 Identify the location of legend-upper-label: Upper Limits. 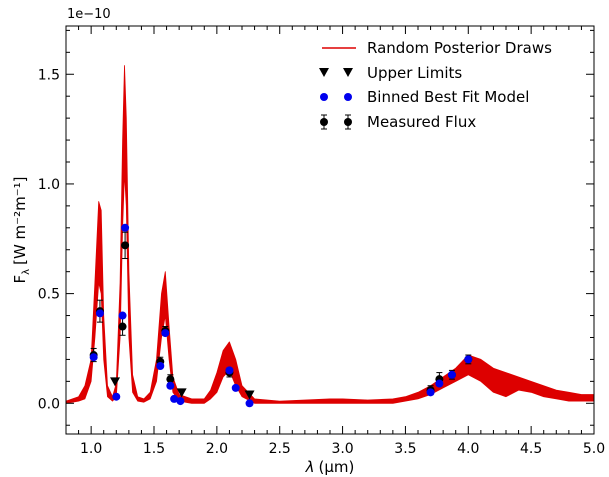
(414, 73).